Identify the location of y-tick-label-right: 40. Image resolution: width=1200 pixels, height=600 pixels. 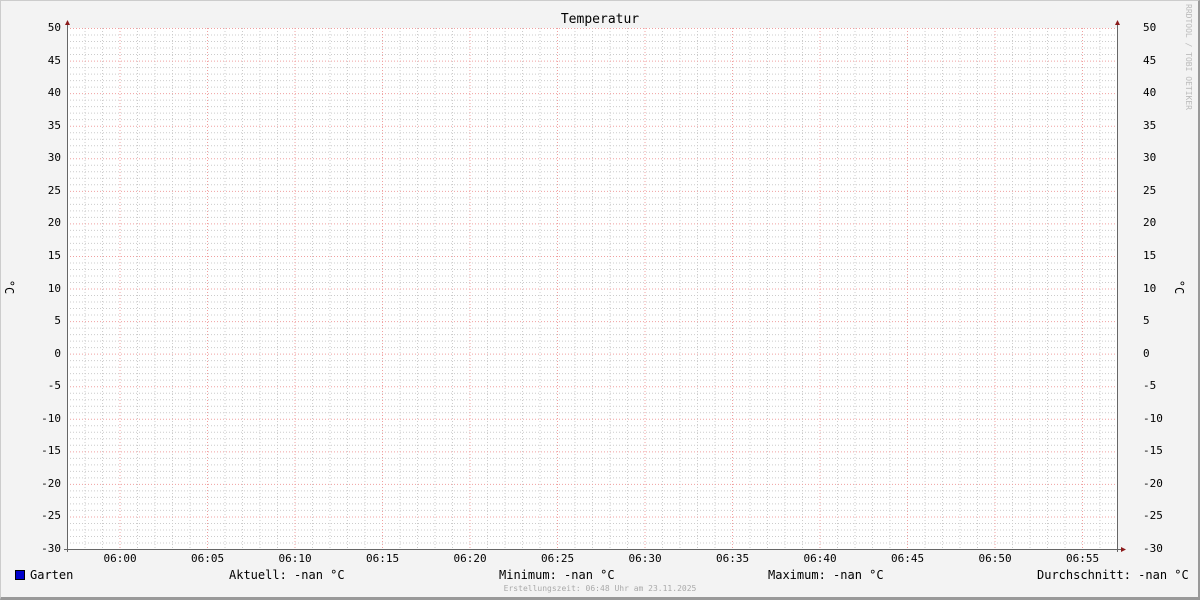
(1150, 93).